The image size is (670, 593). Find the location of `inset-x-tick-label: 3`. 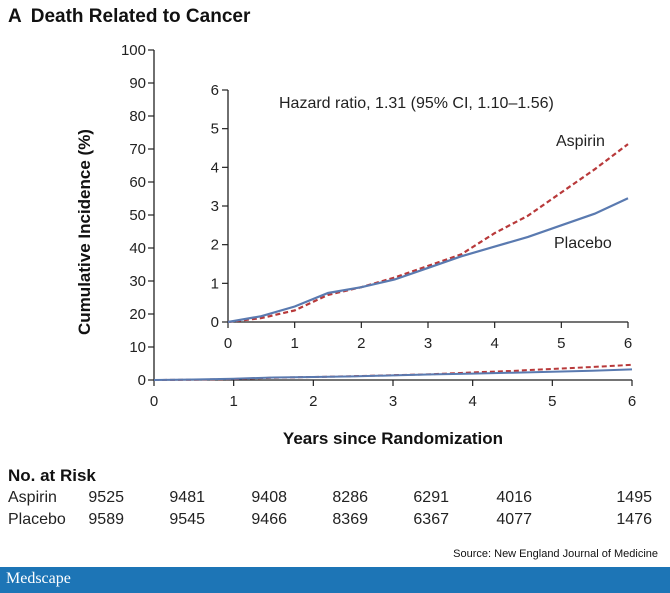

inset-x-tick-label: 3 is located at coordinates (428, 343).